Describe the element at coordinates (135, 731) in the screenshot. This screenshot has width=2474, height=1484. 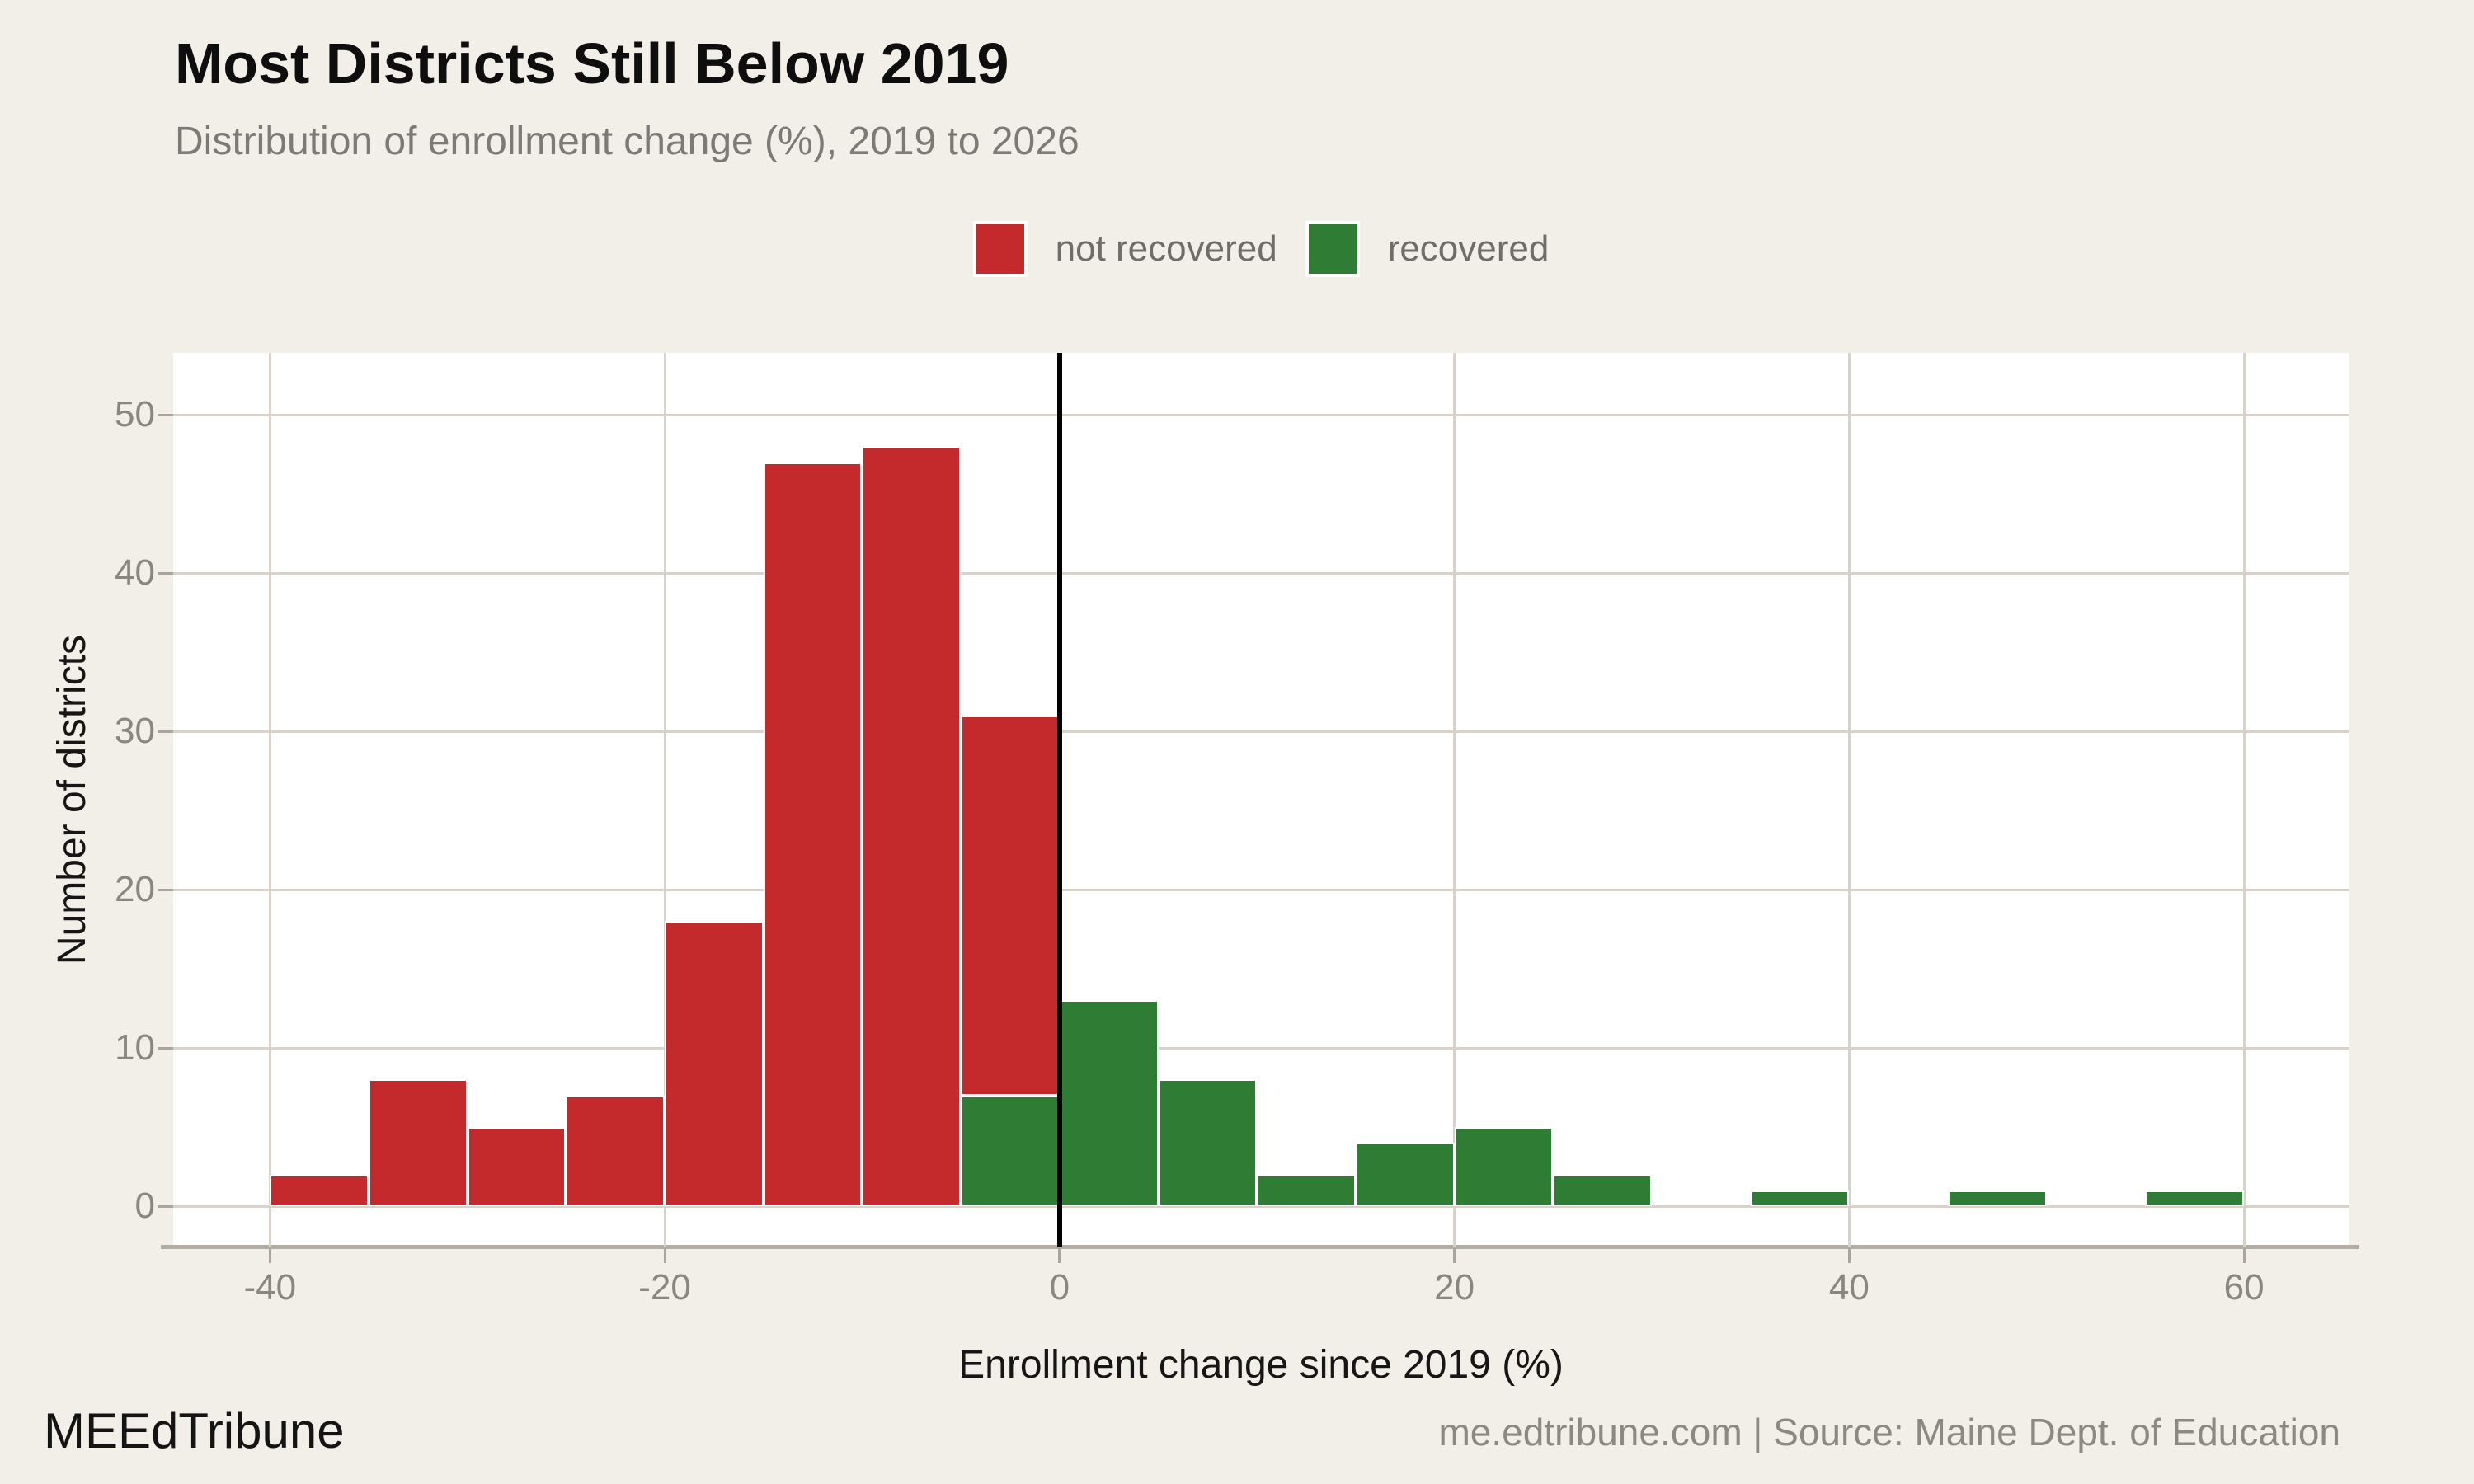
I see `y-tick-label: 30` at that location.